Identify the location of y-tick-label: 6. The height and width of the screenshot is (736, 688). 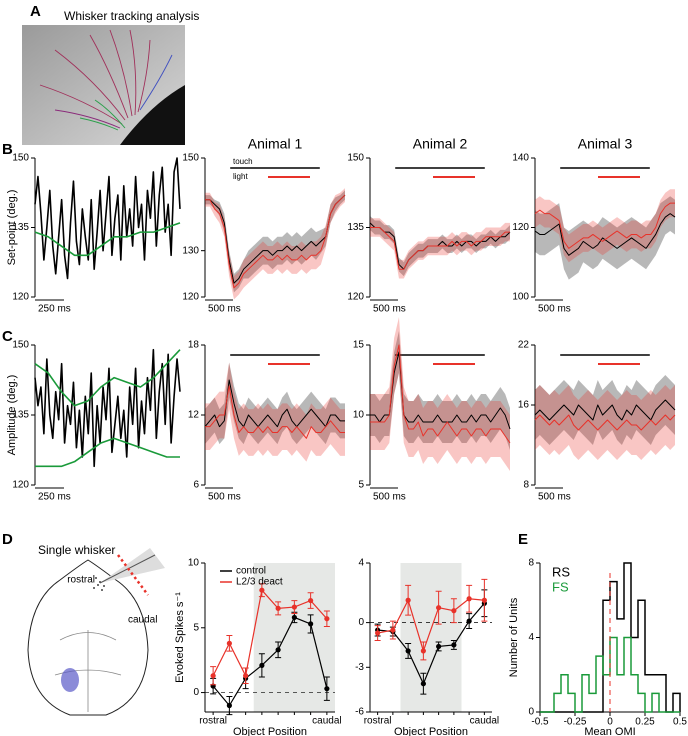
(196, 485).